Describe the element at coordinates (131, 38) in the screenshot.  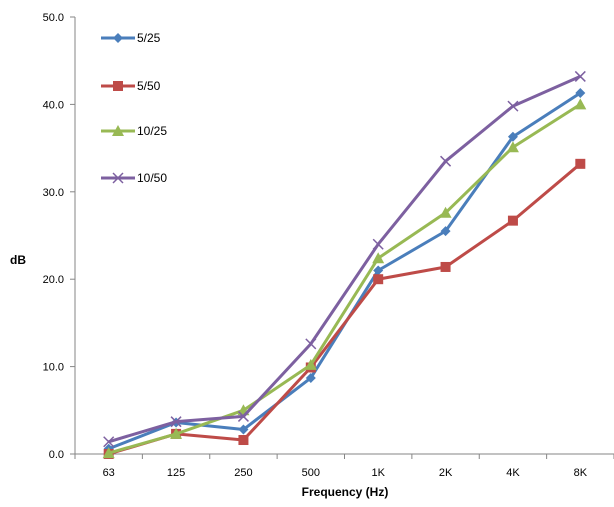
I see `legend-item: 5/25` at that location.